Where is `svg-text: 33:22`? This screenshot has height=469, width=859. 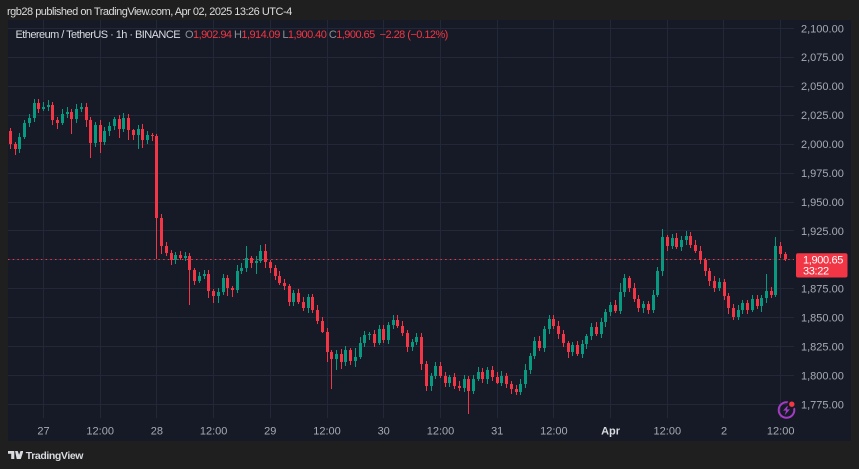
svg-text: 33:22 is located at coordinates (816, 272).